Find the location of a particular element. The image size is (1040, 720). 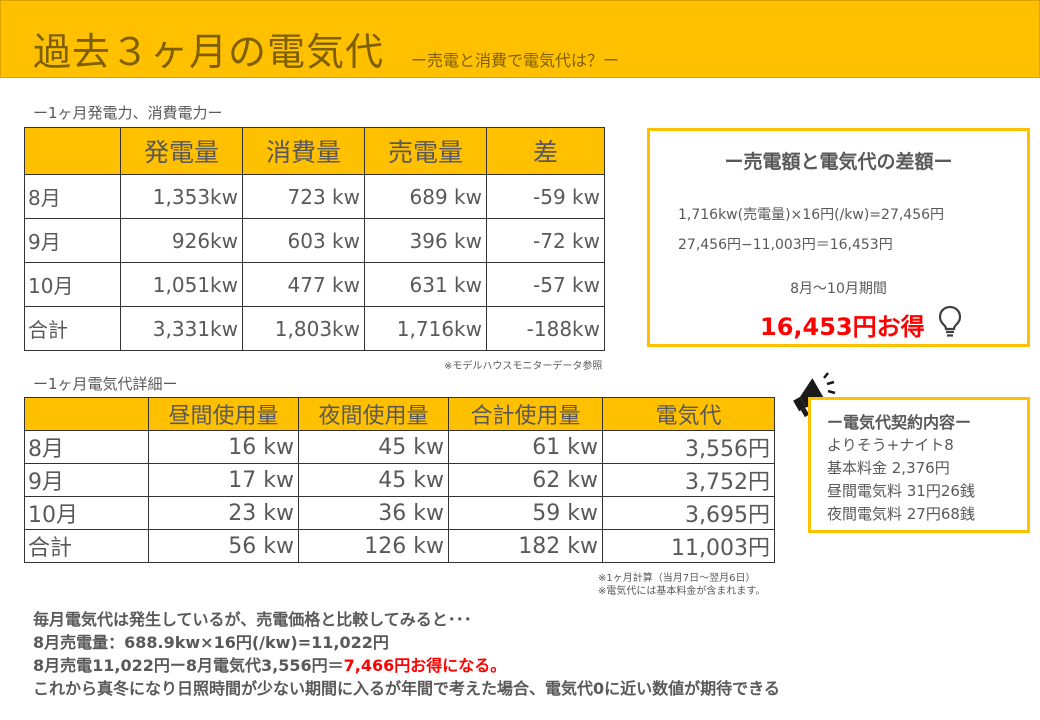

table-row: 9月 926kw 603 kw 396 kw -72 kw is located at coordinates (314, 240).